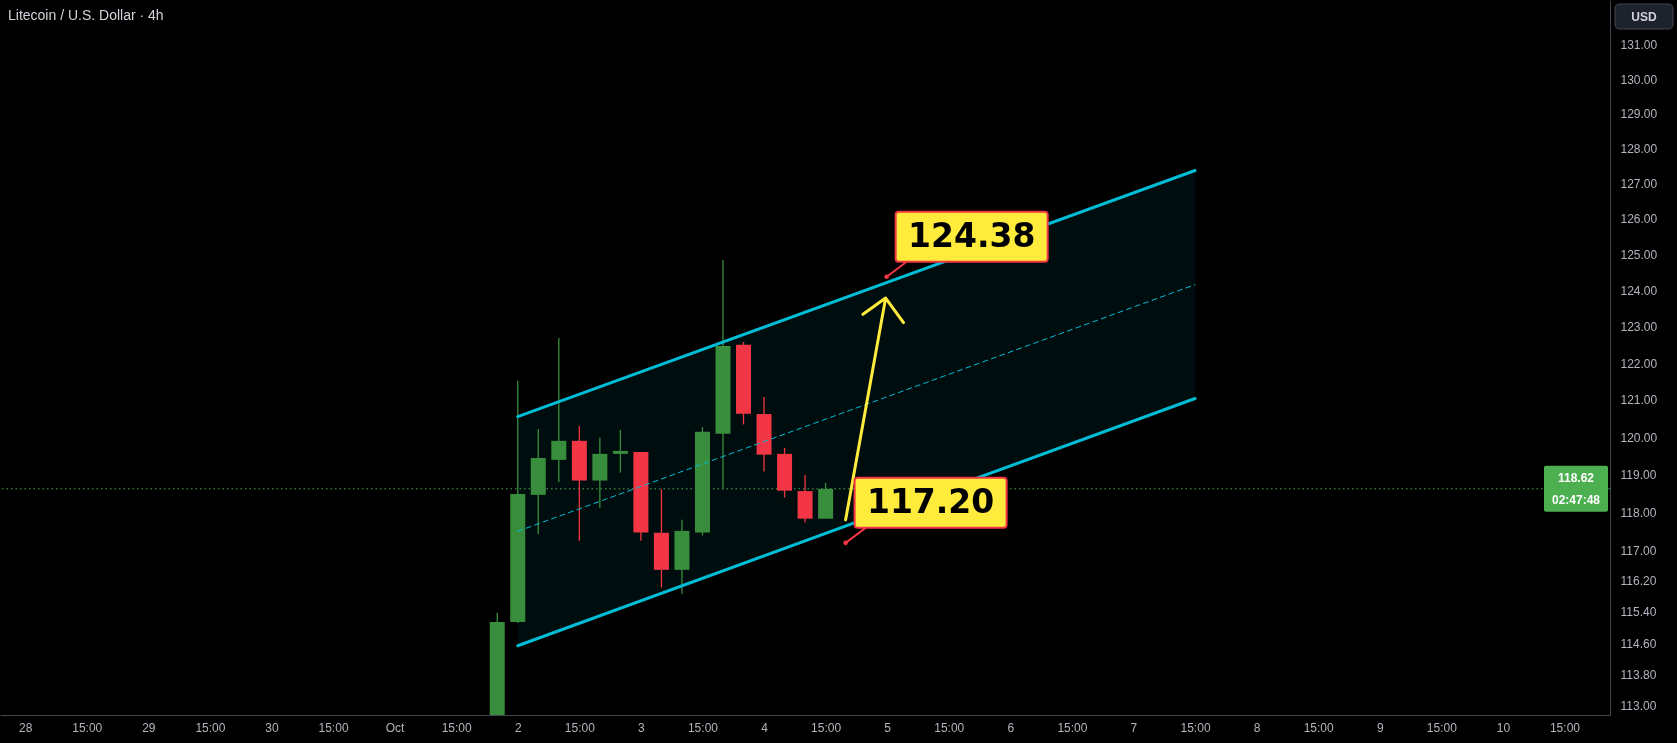 This screenshot has width=1677, height=743. I want to click on x-tick-label: Oct, so click(395, 727).